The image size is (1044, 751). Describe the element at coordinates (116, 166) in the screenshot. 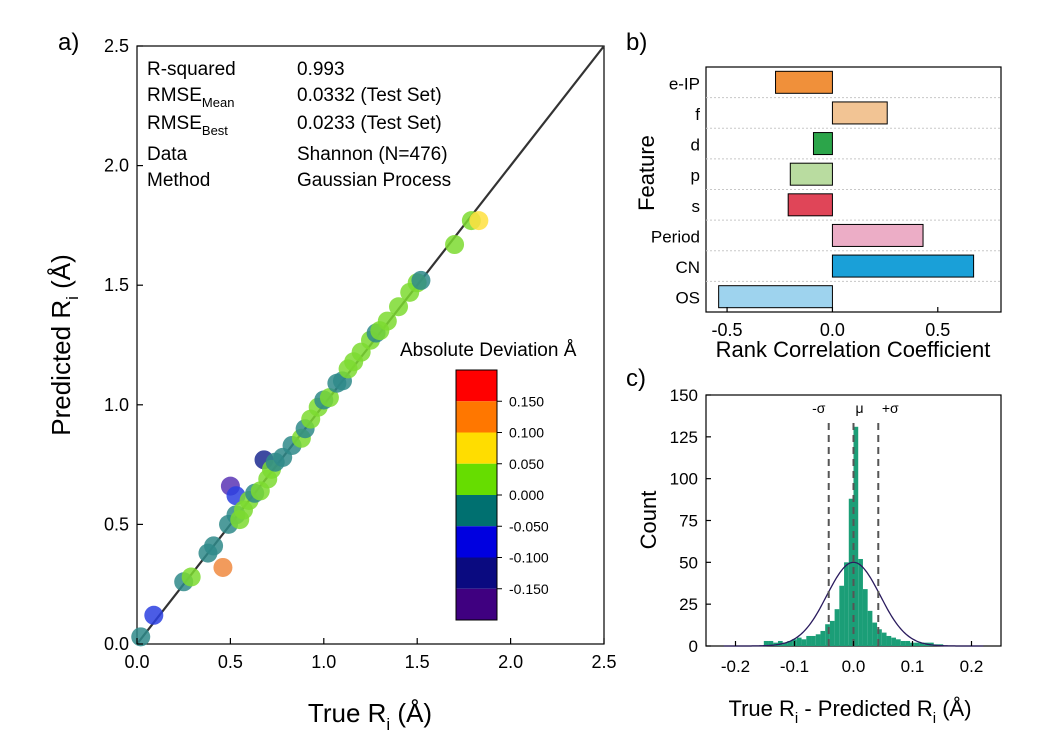

I see `y-tick-label-4: 2.0` at that location.